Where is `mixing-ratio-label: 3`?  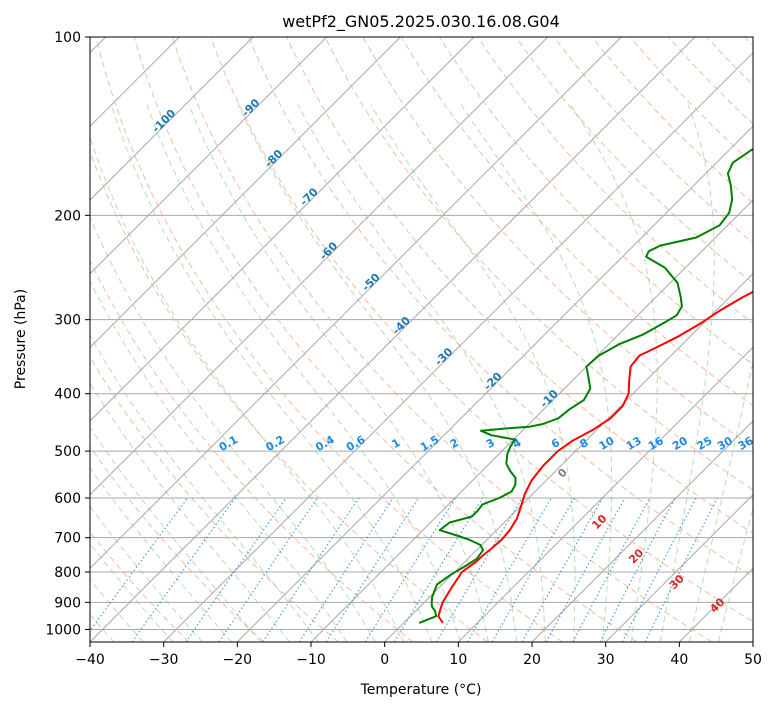 mixing-ratio-label: 3 is located at coordinates (490, 443).